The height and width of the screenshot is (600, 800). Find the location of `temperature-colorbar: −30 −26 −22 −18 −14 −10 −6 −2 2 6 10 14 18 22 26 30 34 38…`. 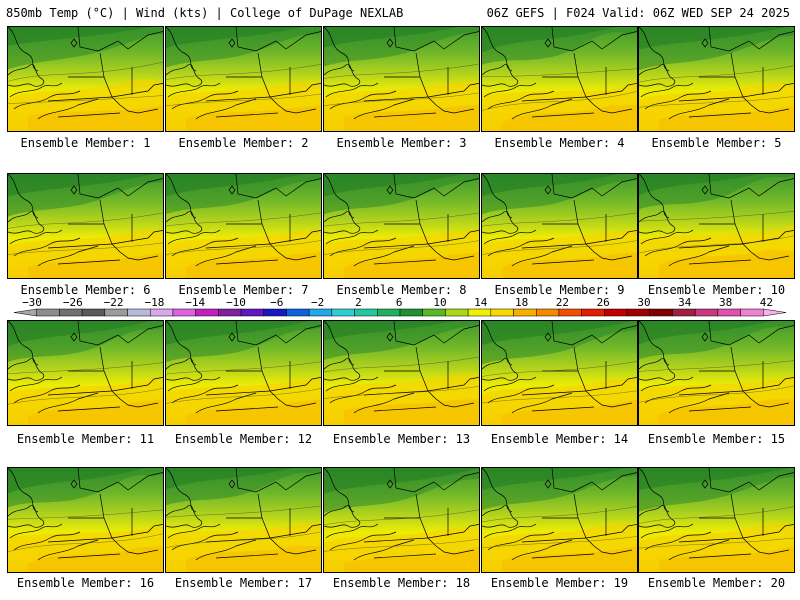

temperature-colorbar: −30 −26 −22 −18 −14 −10 −6 −2 2 6 10 14 18 22 26 30 34 38… is located at coordinates (400, 306).